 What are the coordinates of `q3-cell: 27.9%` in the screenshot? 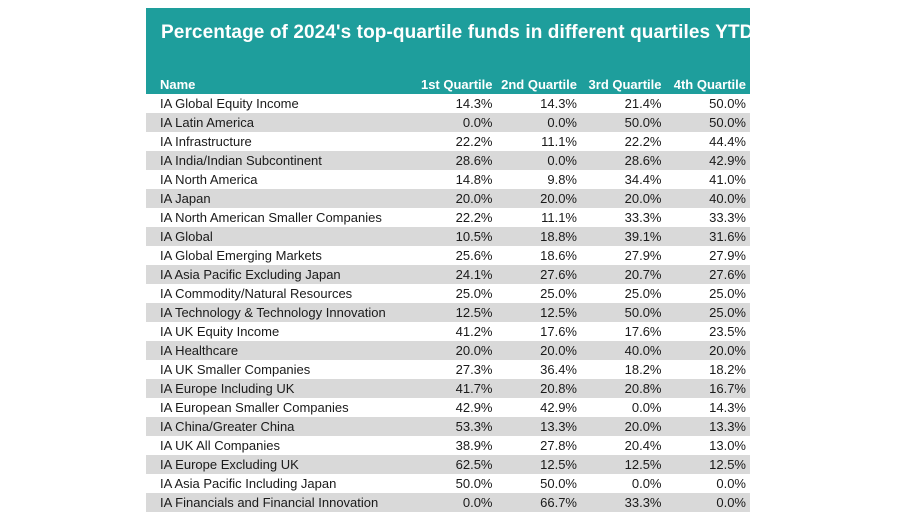 It's located at (643, 255).